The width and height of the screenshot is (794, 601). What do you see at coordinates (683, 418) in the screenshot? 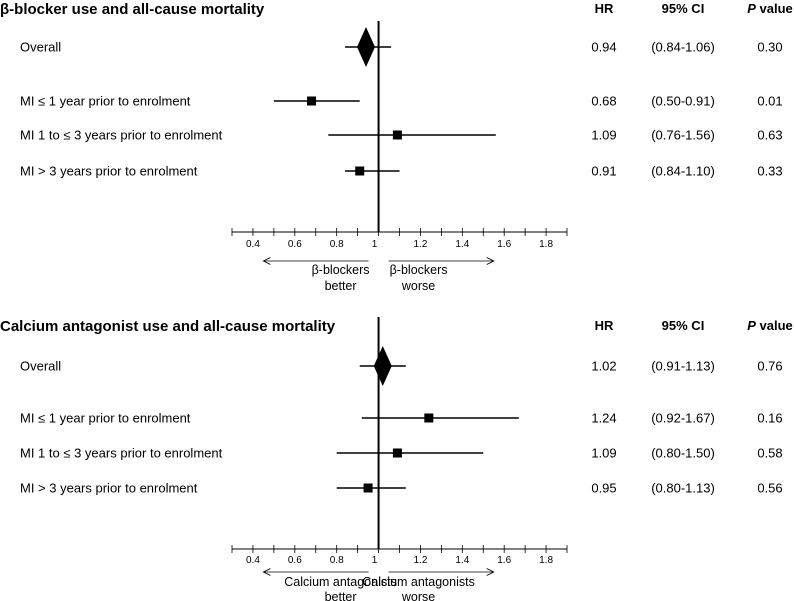
I see `ci-value: (0.92-1.67)` at bounding box center [683, 418].